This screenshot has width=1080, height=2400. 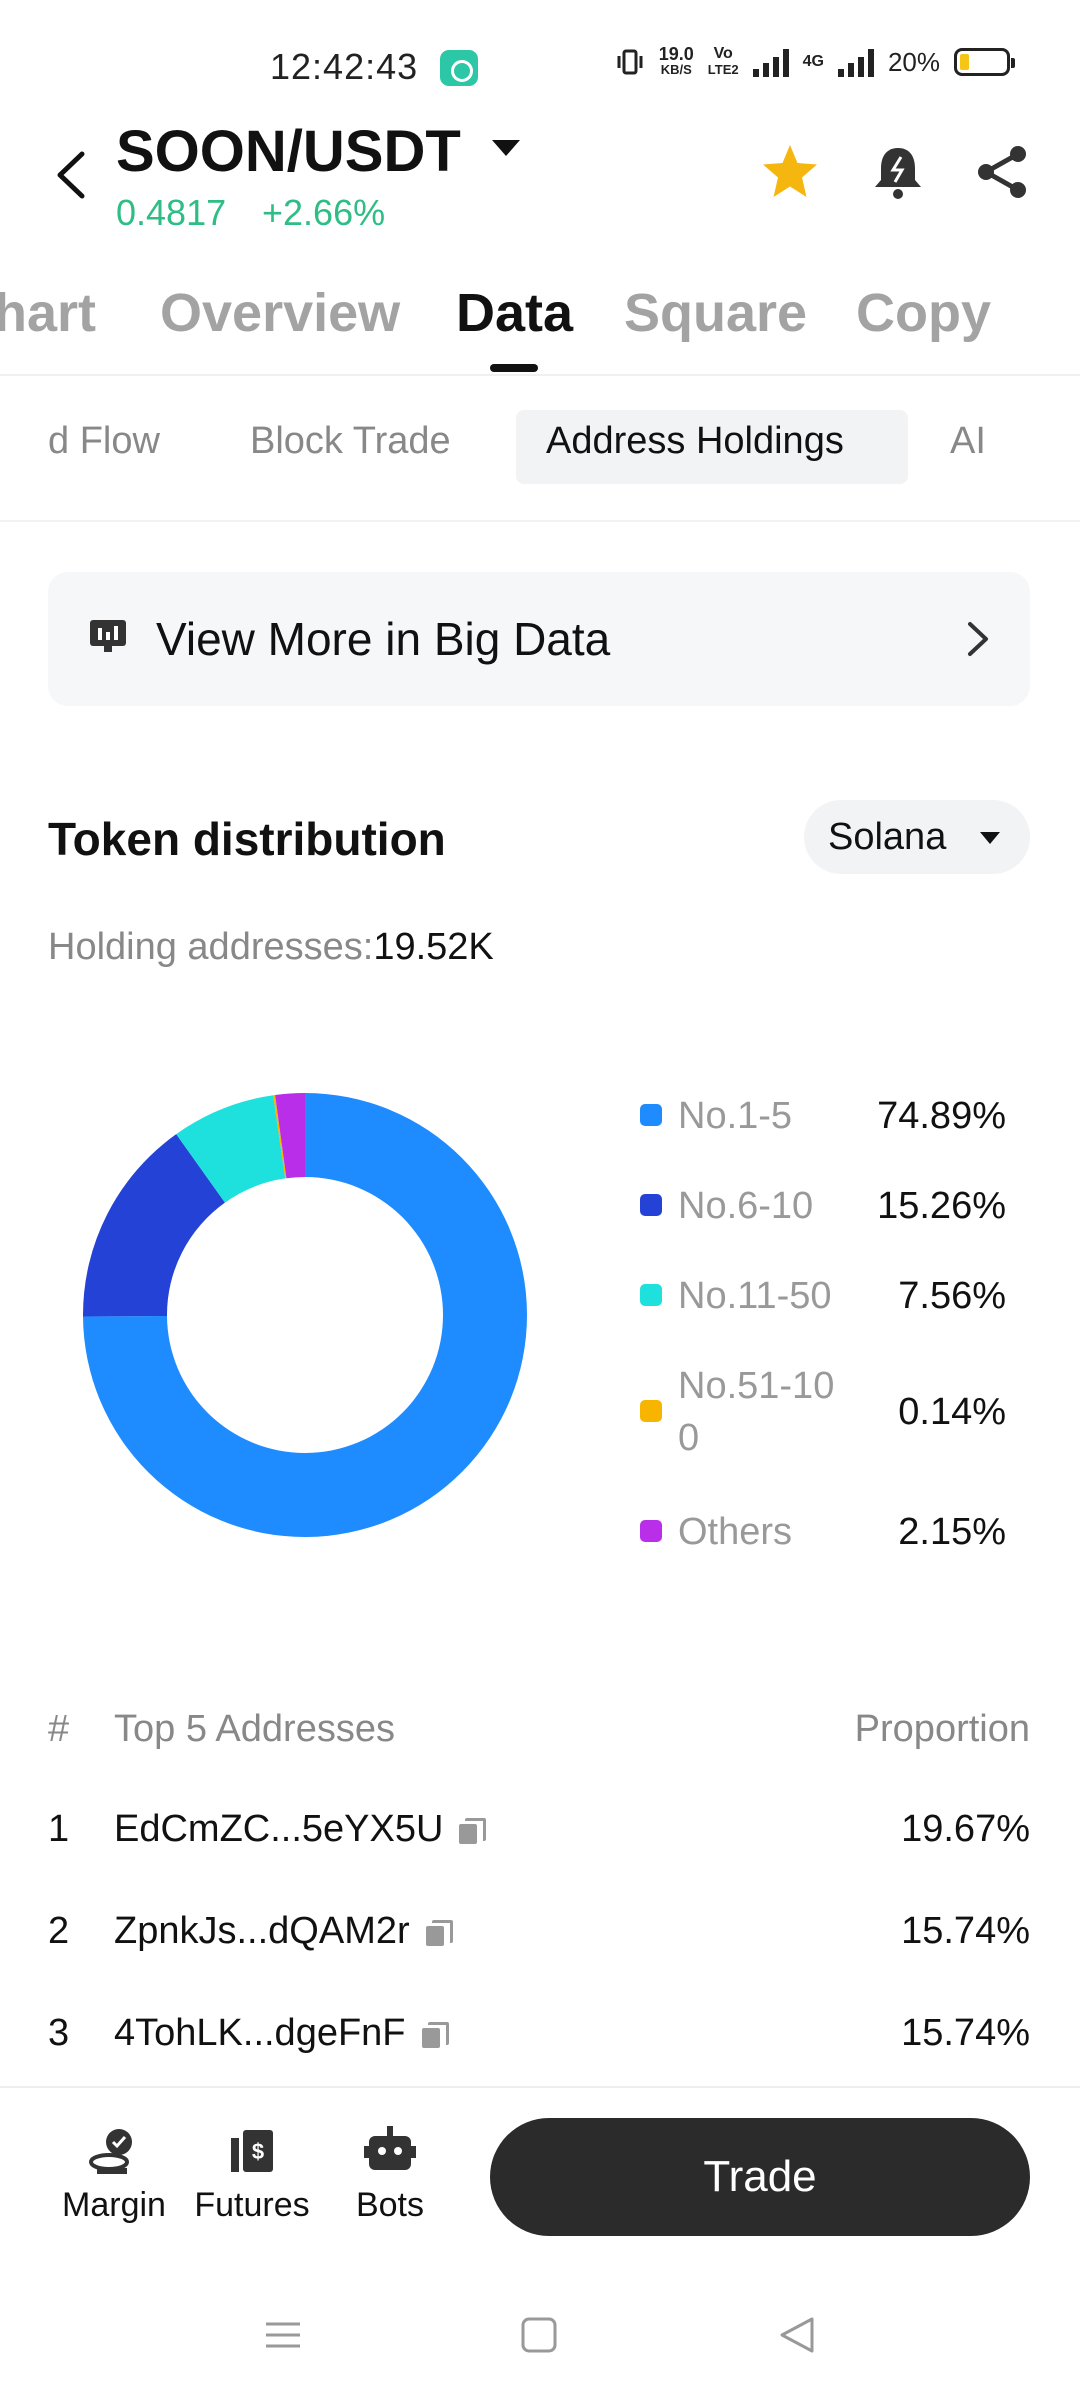 I want to click on header-proportion: Proportion, so click(x=942, y=1729).